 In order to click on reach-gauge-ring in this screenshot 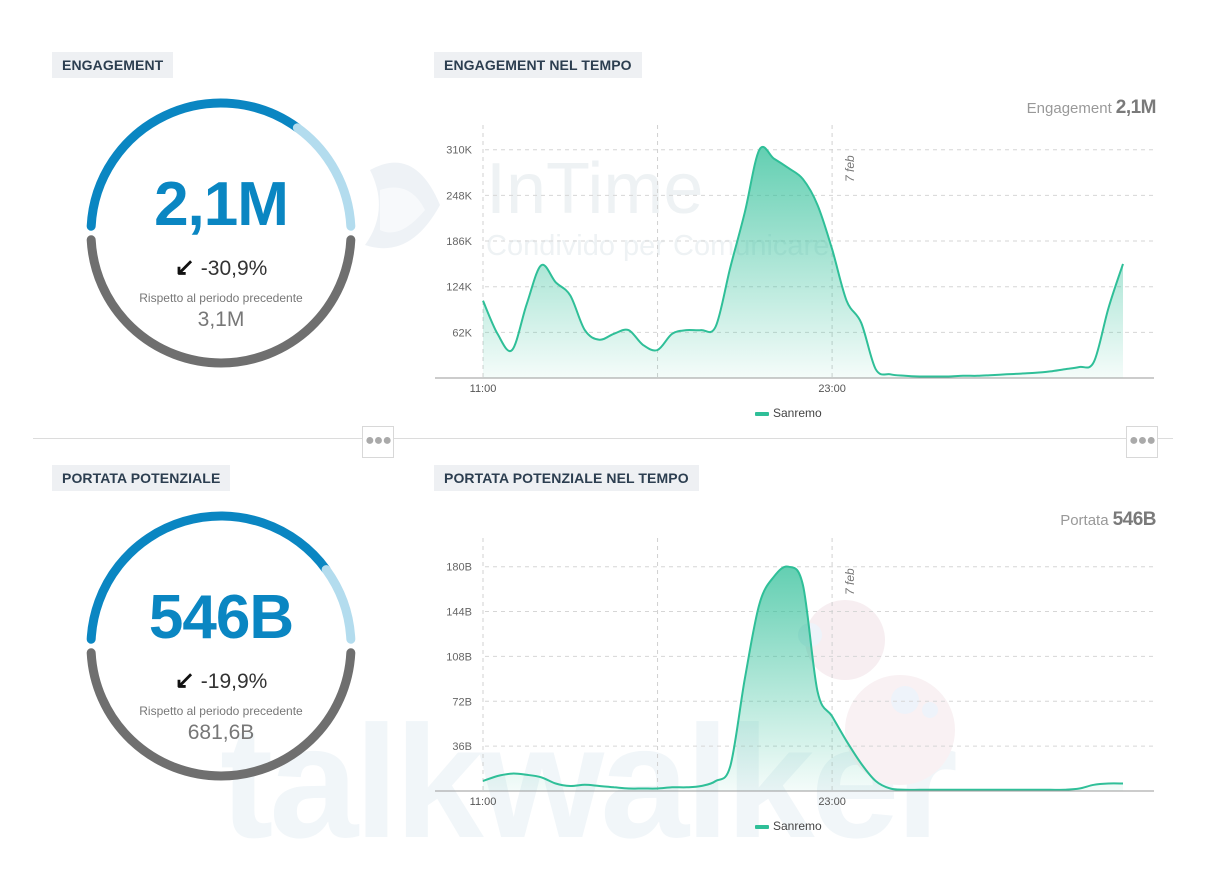, I will do `click(221, 646)`.